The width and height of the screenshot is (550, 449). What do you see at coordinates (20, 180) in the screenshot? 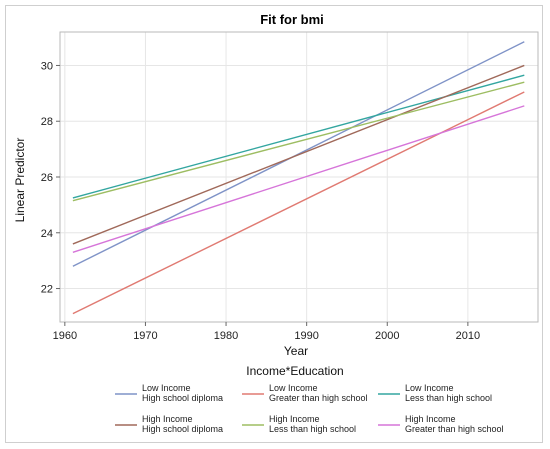
I see `y-axis-label: Linear Predictor` at bounding box center [20, 180].